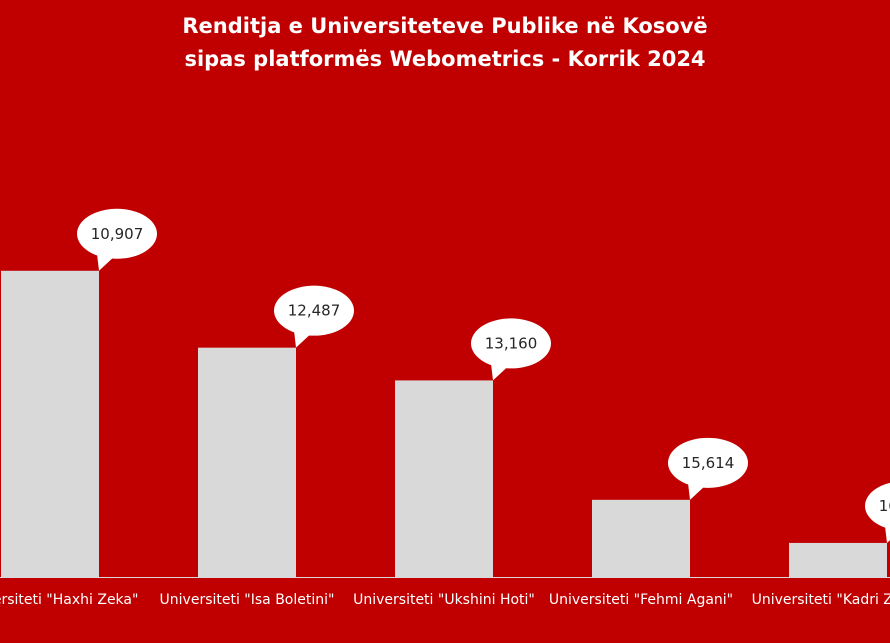 Image resolution: width=890 pixels, height=643 pixels. I want to click on data-label: 12,487, so click(314, 311).